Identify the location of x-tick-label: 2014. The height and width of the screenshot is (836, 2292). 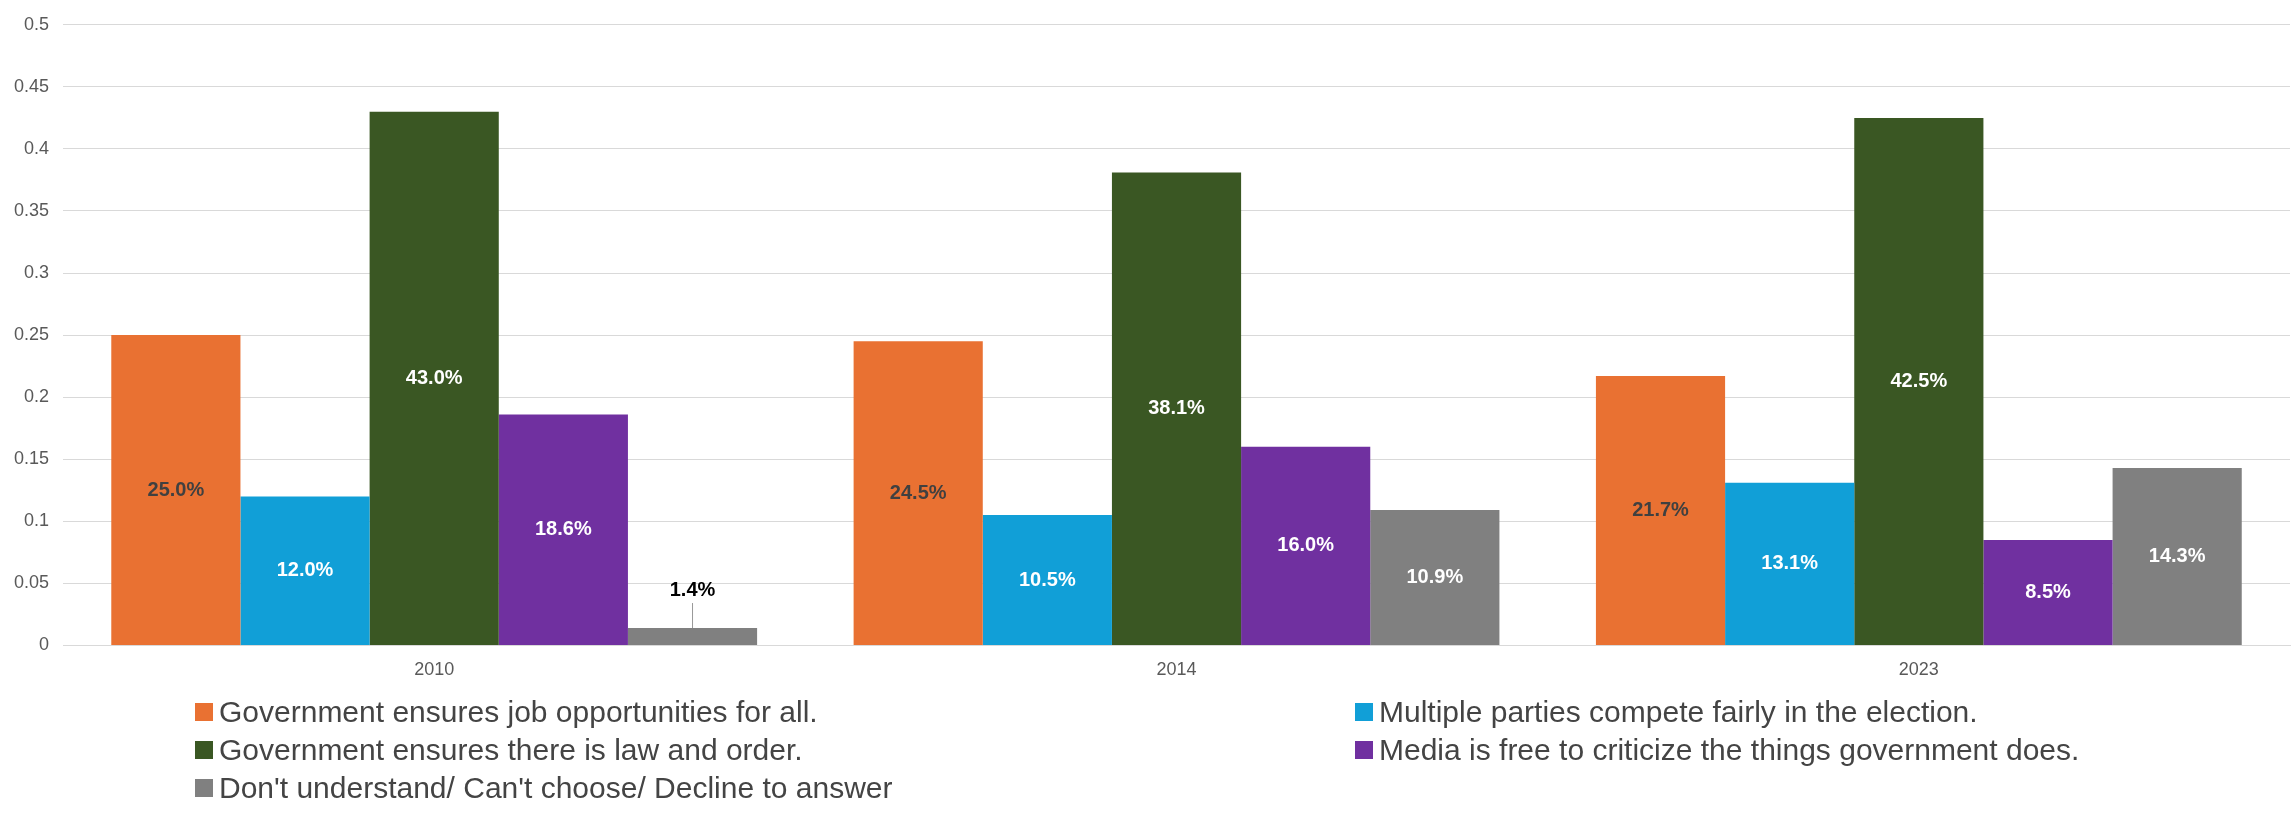
(1176, 669).